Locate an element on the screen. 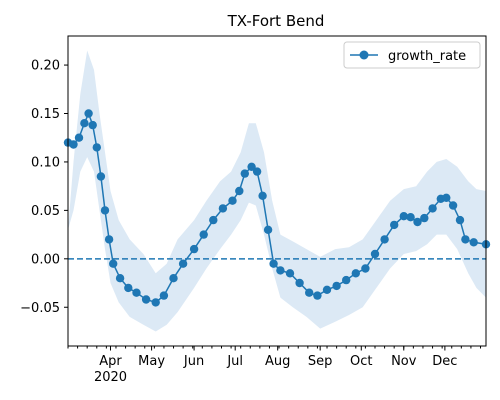 The image size is (500, 400). legend-marker-swatch is located at coordinates (364, 55).